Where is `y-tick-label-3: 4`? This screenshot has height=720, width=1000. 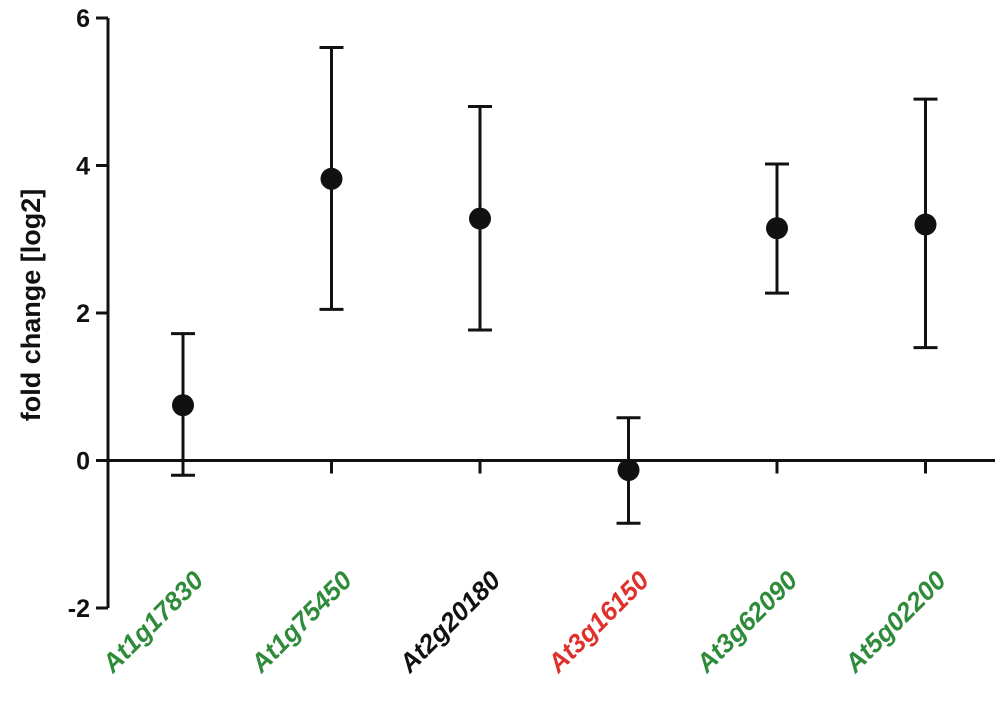
y-tick-label-3: 4 is located at coordinates (83, 167).